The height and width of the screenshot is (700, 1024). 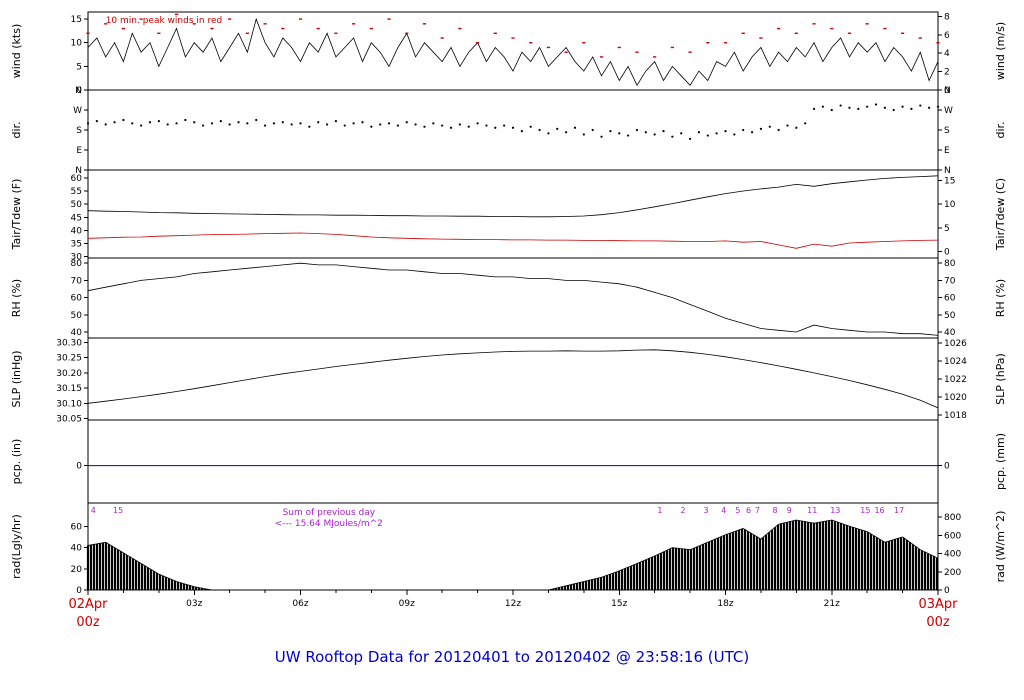 What do you see at coordinates (69, 389) in the screenshot?
I see `y-tick-label: 30.15` at bounding box center [69, 389].